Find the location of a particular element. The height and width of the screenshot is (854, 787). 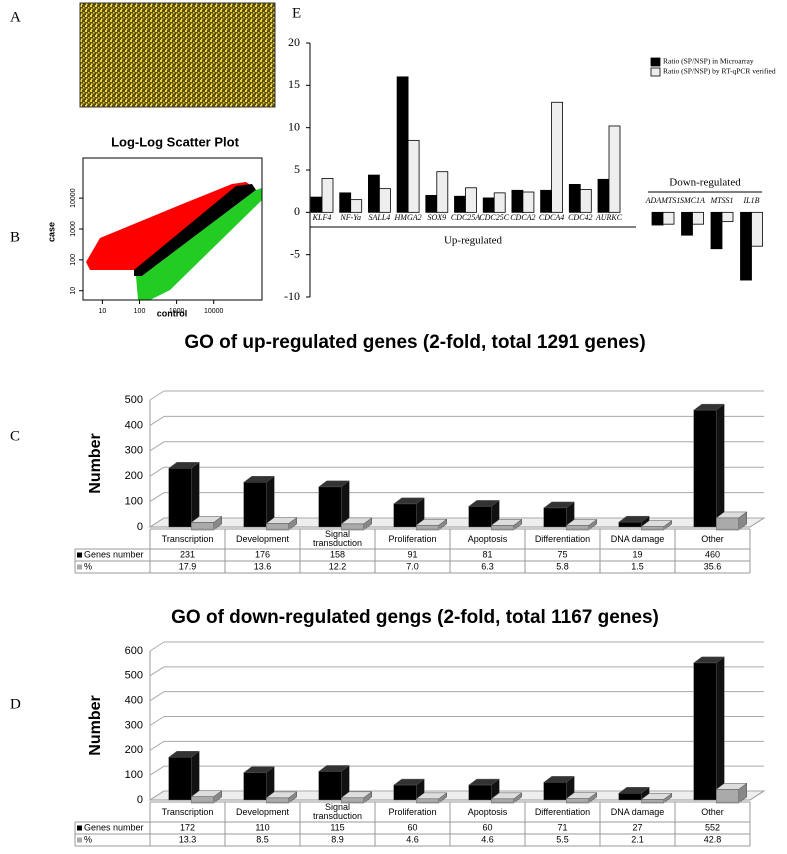

category-label: CDC42 is located at coordinates (580, 217).